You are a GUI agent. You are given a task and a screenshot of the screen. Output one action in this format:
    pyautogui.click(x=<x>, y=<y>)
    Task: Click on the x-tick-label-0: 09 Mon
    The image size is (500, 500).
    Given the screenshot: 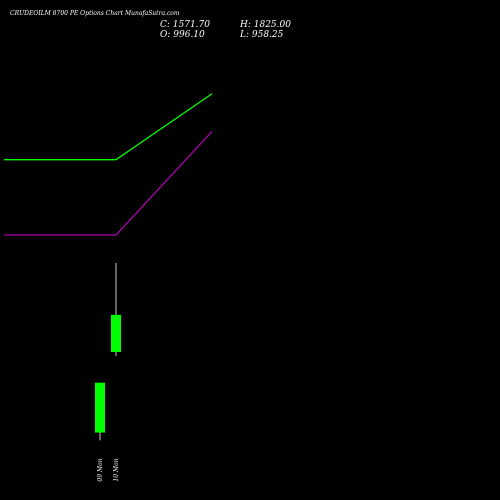 What is the action you would take?
    pyautogui.click(x=100, y=469)
    